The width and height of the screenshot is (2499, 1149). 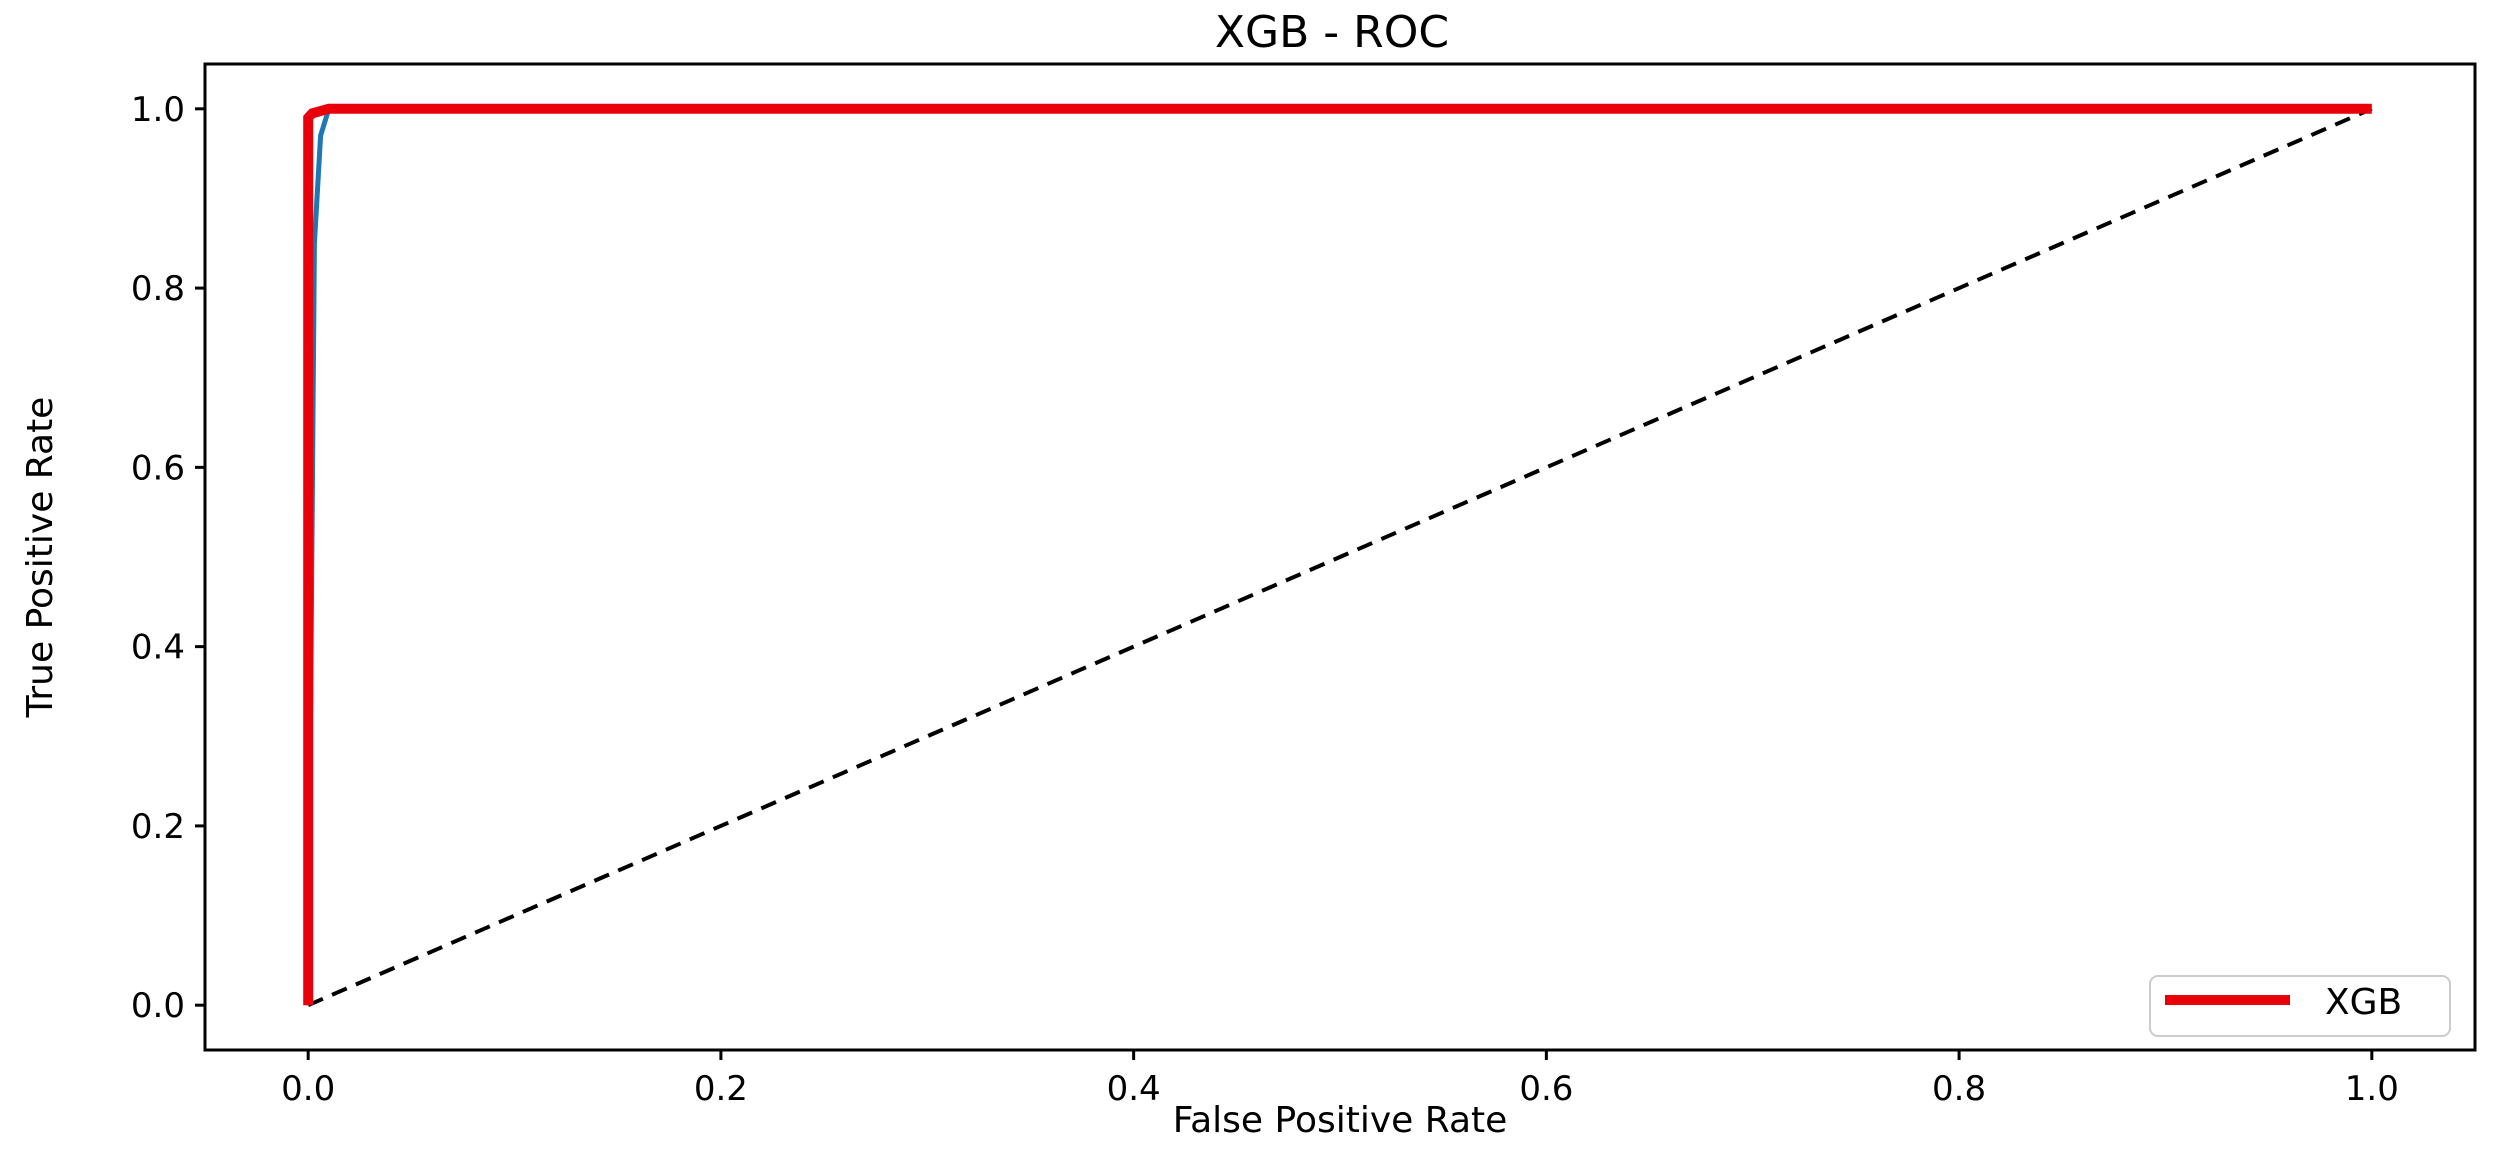 I want to click on x-axis-ticks: 0.0 0.2 0.4 0.6 0.8 1.0, so click(x=1340, y=1079).